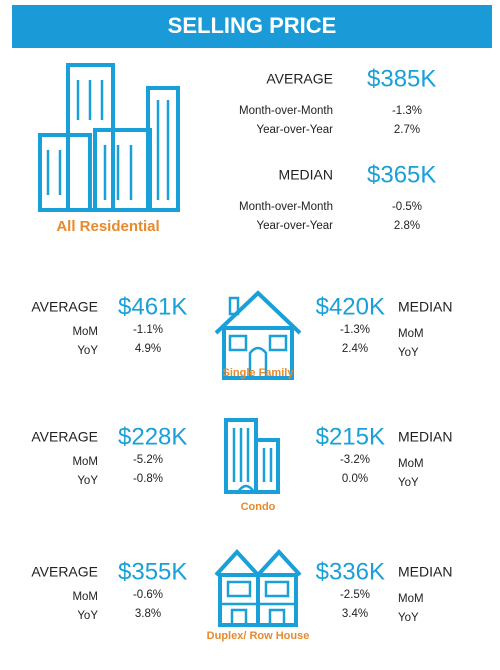 This screenshot has height=670, width=500. I want to click on row-change: 4.9%, so click(148, 349).